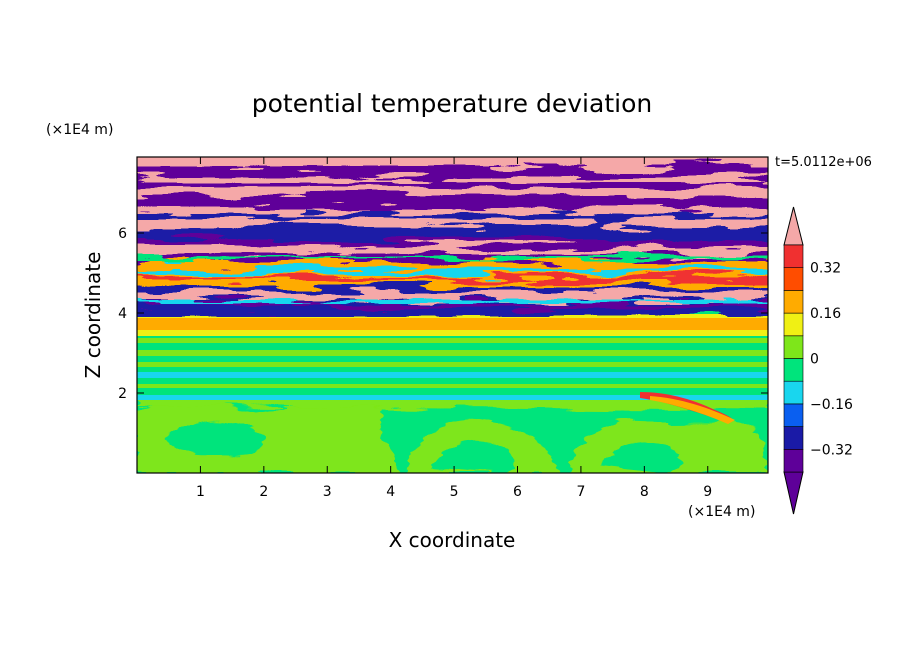 Image resolution: width=904 pixels, height=654 pixels. What do you see at coordinates (454, 492) in the screenshot?
I see `x-tick-label: 5` at bounding box center [454, 492].